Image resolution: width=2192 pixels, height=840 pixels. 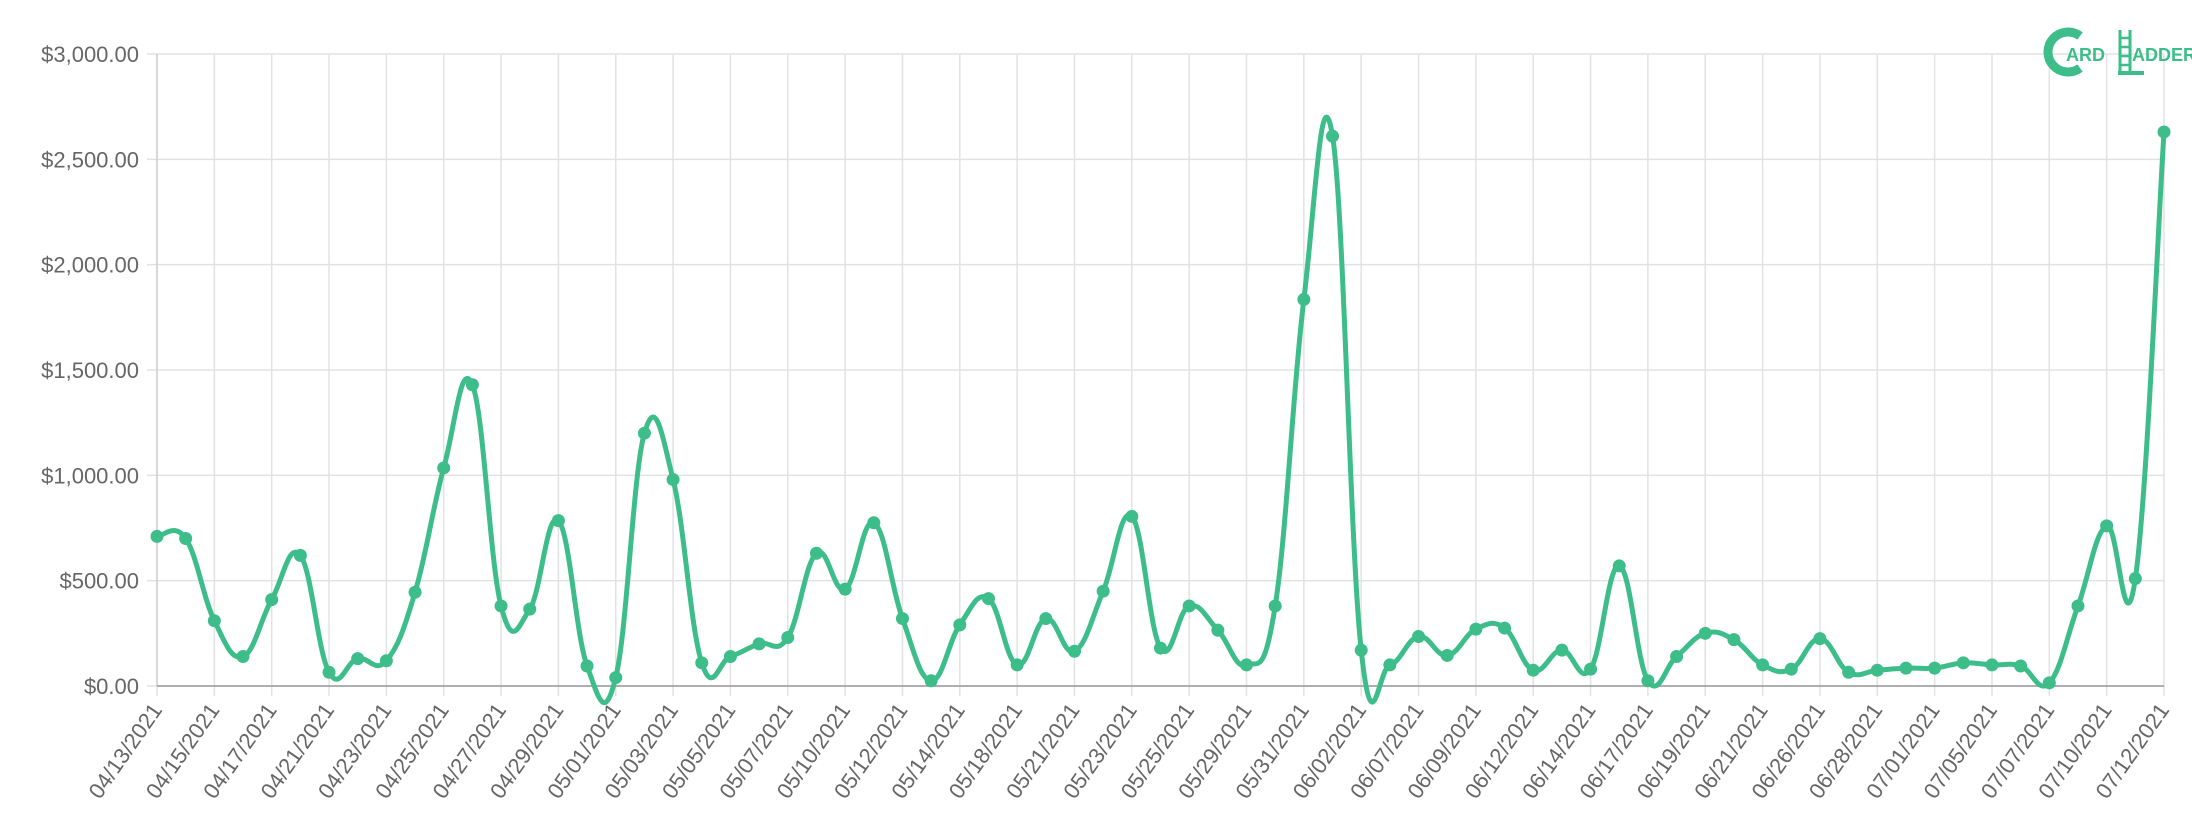 I want to click on logo-text-right: ADDER, so click(x=2162, y=55).